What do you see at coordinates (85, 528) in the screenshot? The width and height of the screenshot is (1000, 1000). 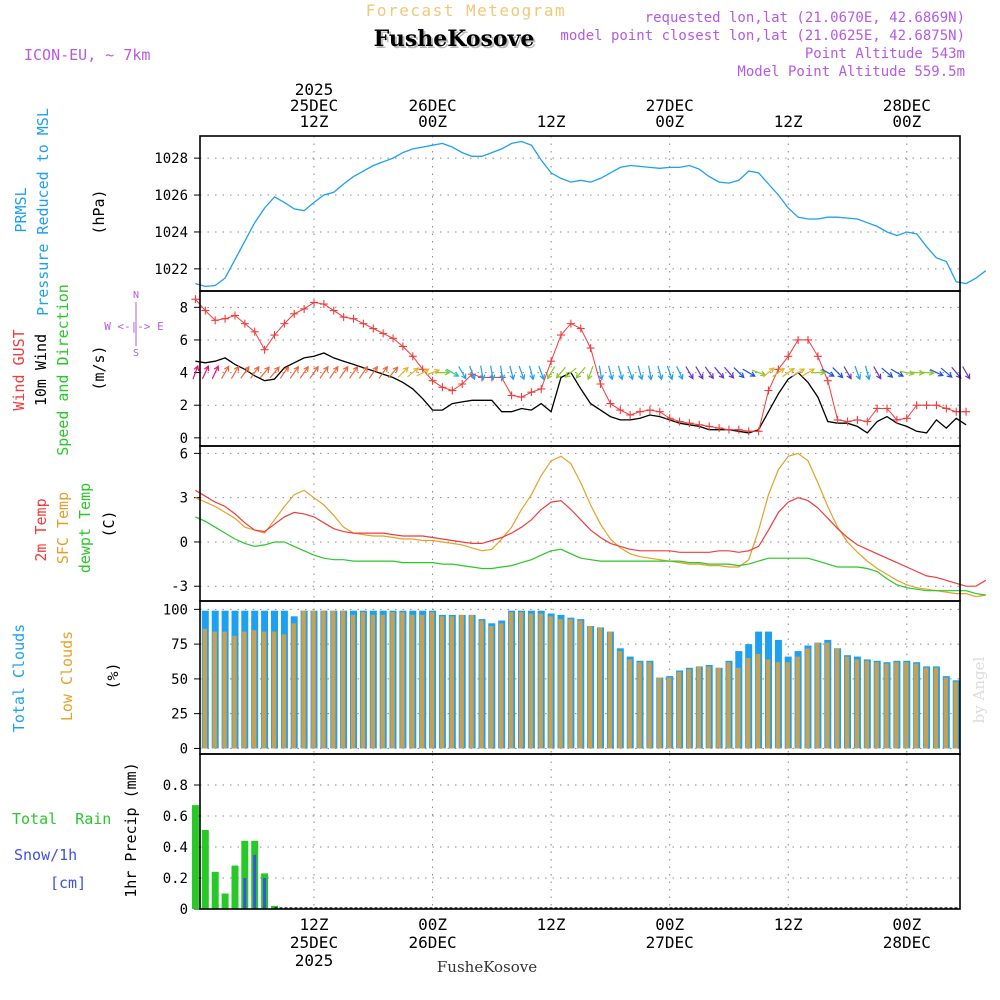 I see `temp-dewpt-label: dewpt Temp` at bounding box center [85, 528].